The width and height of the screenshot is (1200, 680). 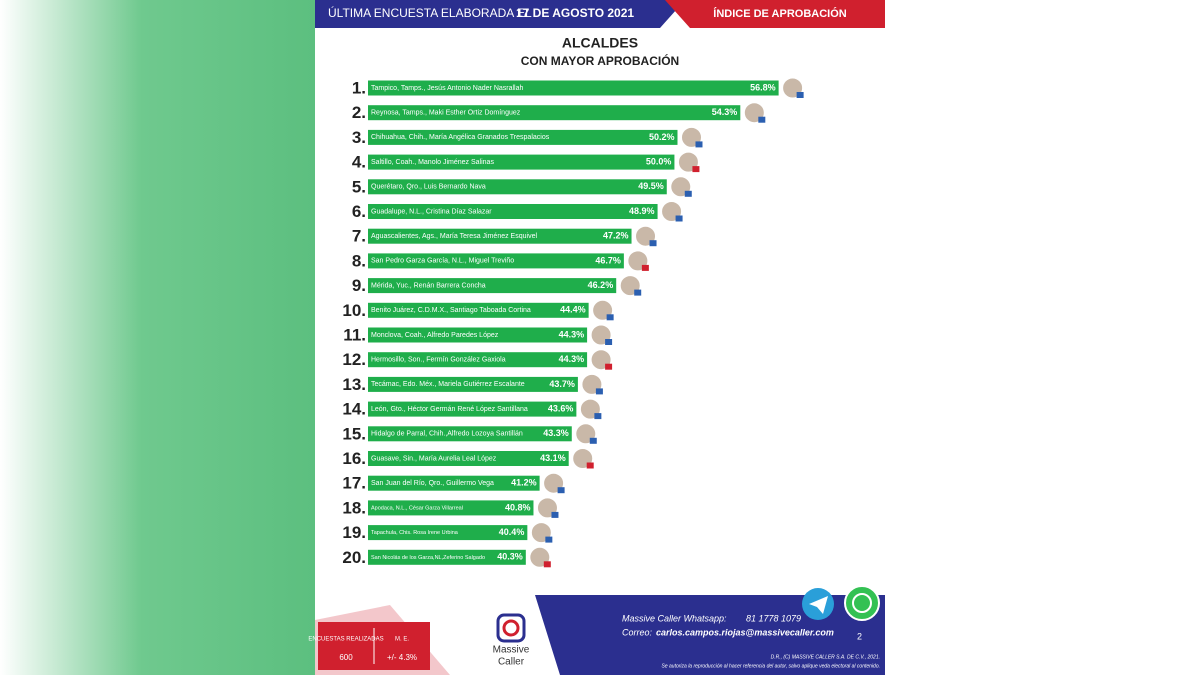 What do you see at coordinates (359, 260) in the screenshot?
I see `rank-label: 8.` at bounding box center [359, 260].